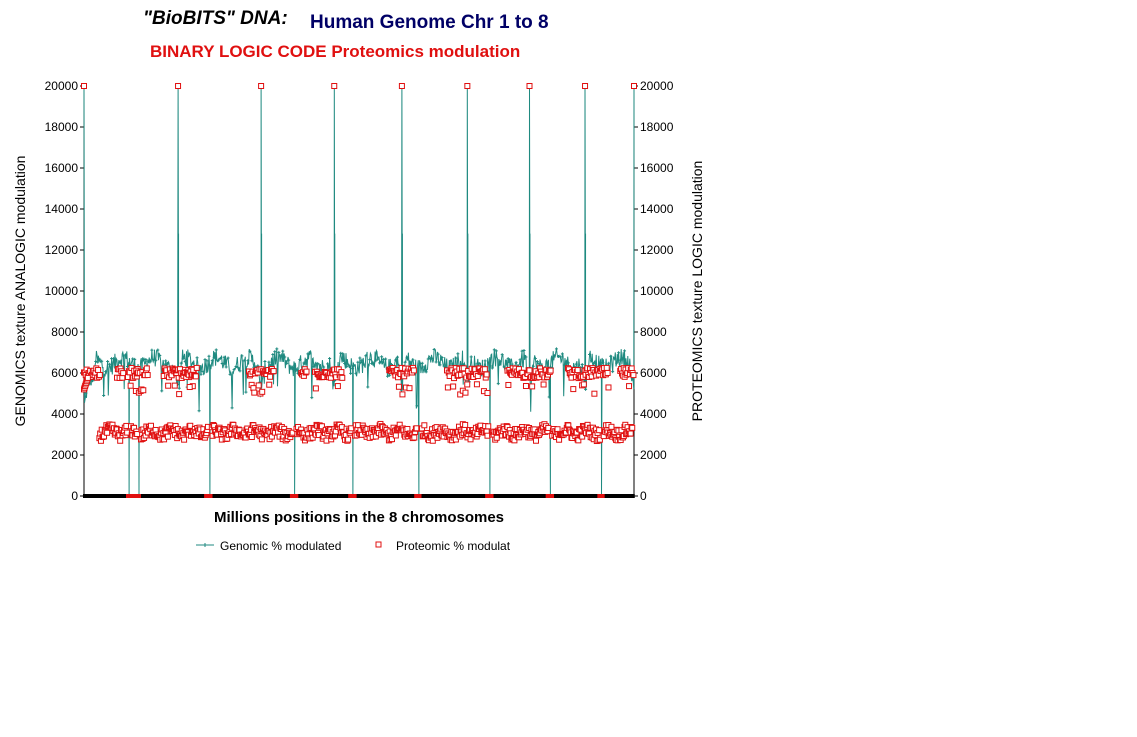 This screenshot has width=1137, height=737. I want to click on chart-subtitle: BINARY LOGIC CODE Proteomics modulation, so click(335, 51).